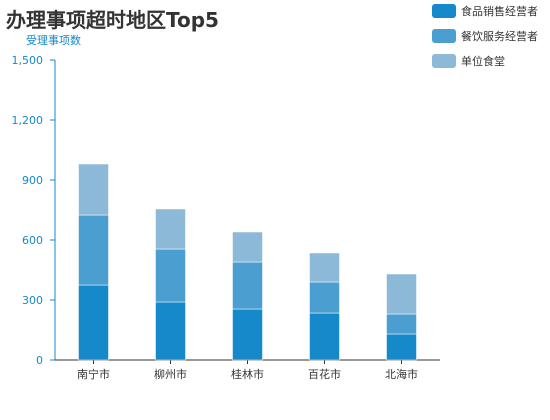 This screenshot has width=550, height=420. What do you see at coordinates (28, 120) in the screenshot?
I see `y-tick-label: 1,200` at bounding box center [28, 120].